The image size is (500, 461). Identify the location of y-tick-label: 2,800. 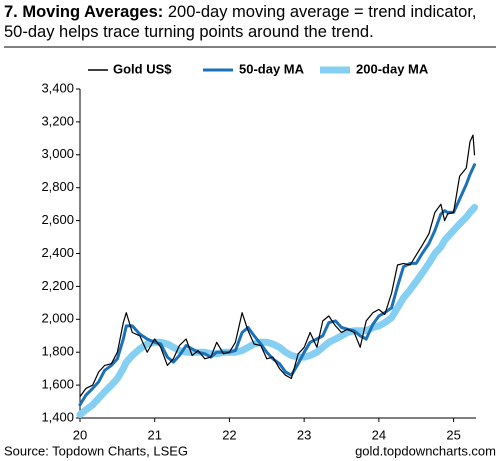
(57, 186).